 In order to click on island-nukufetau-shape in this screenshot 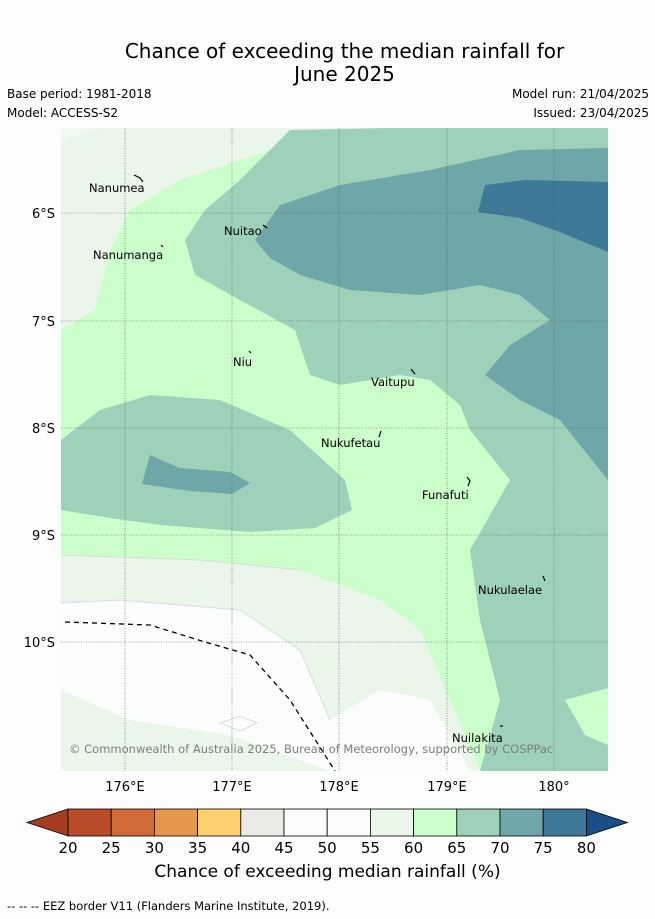, I will do `click(380, 434)`.